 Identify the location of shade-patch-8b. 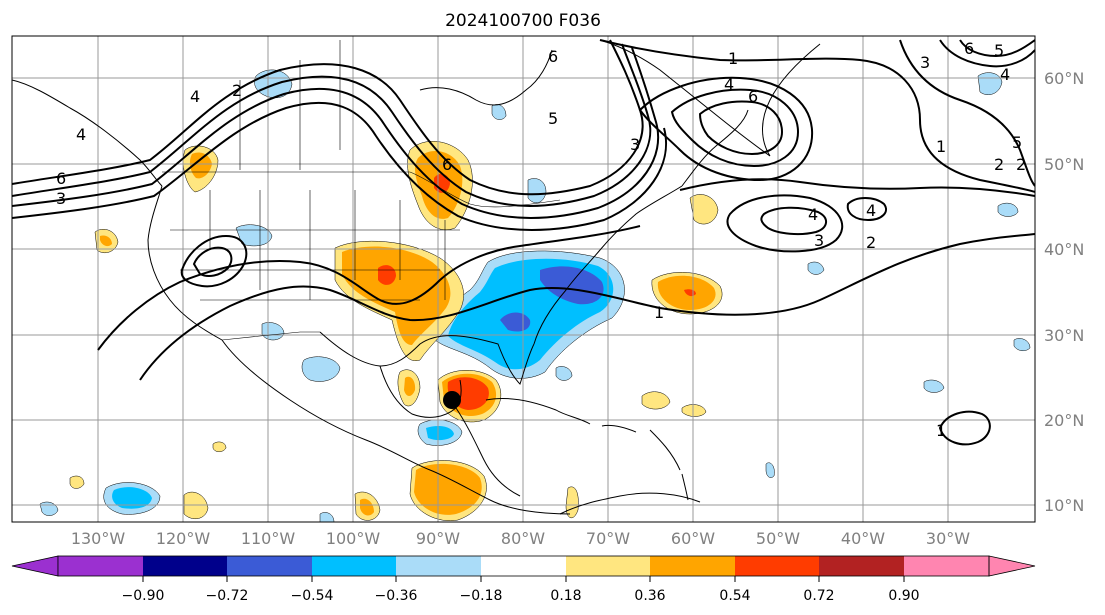
(367, 507).